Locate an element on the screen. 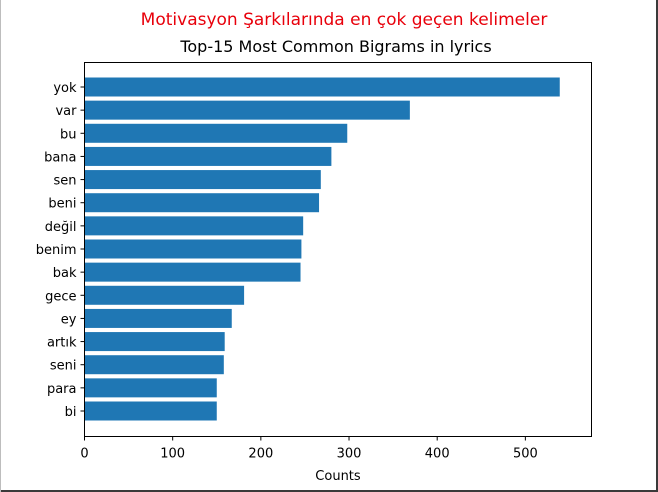  y-tick-label: yok is located at coordinates (65, 88).